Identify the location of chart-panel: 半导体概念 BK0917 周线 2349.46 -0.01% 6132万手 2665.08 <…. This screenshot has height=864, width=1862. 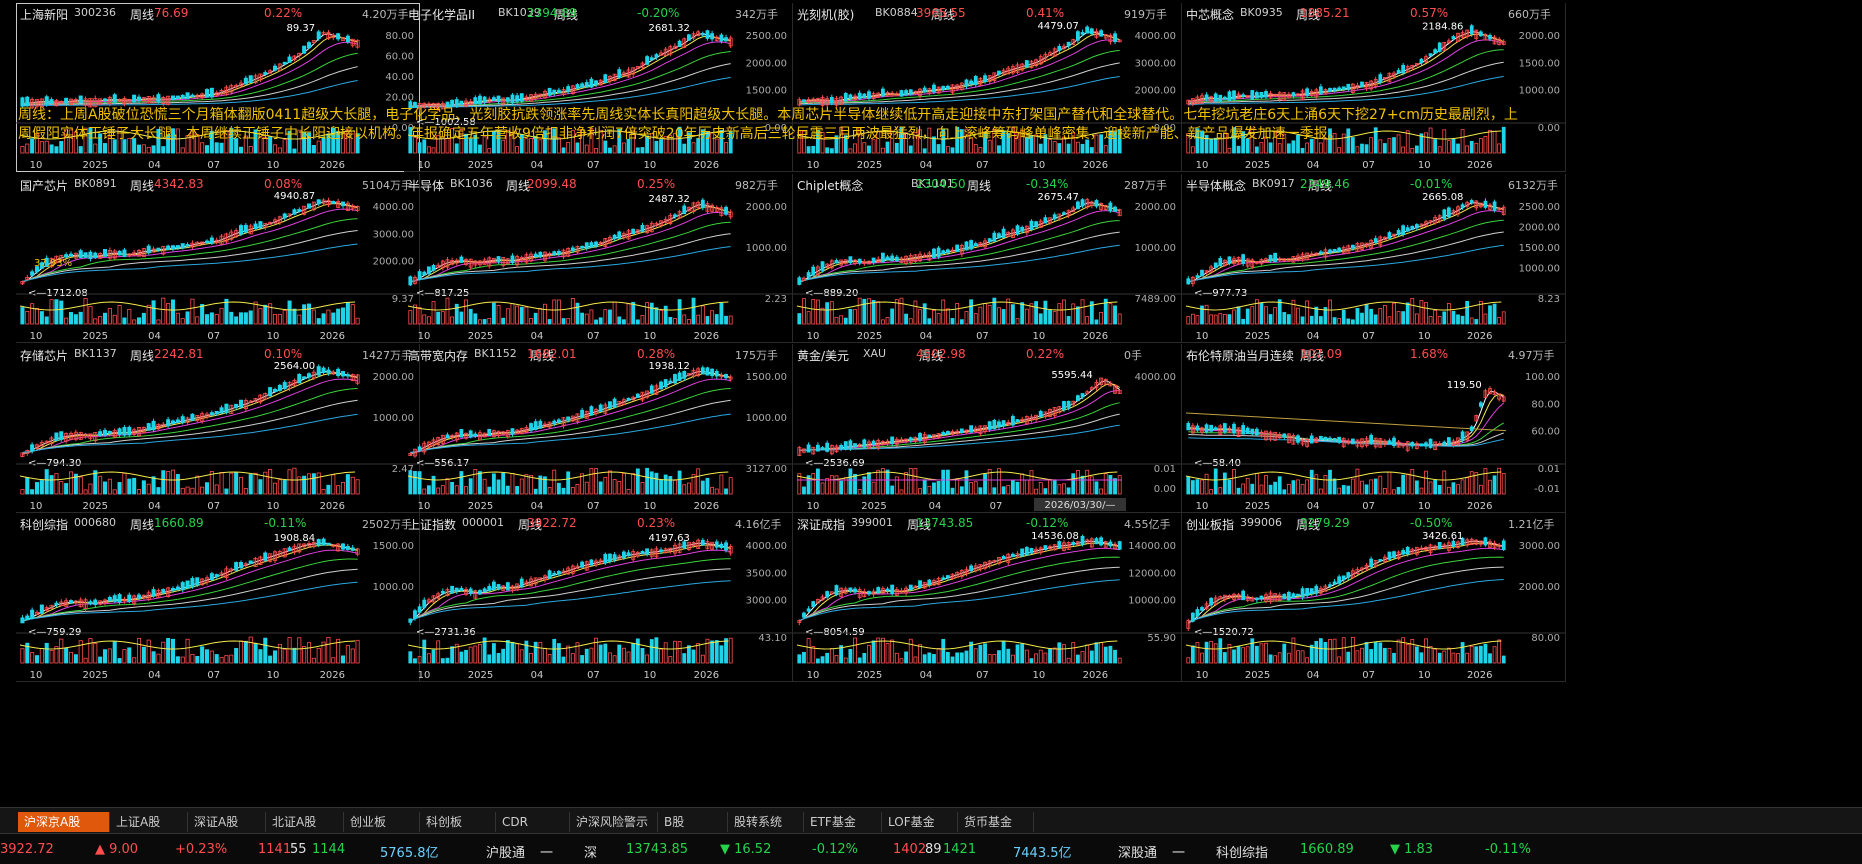
(1374, 258).